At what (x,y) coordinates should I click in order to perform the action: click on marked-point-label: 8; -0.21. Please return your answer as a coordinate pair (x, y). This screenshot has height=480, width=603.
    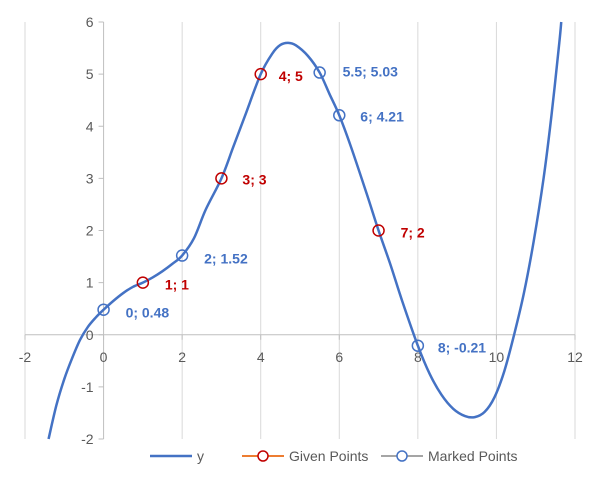
    Looking at the image, I should click on (462, 348).